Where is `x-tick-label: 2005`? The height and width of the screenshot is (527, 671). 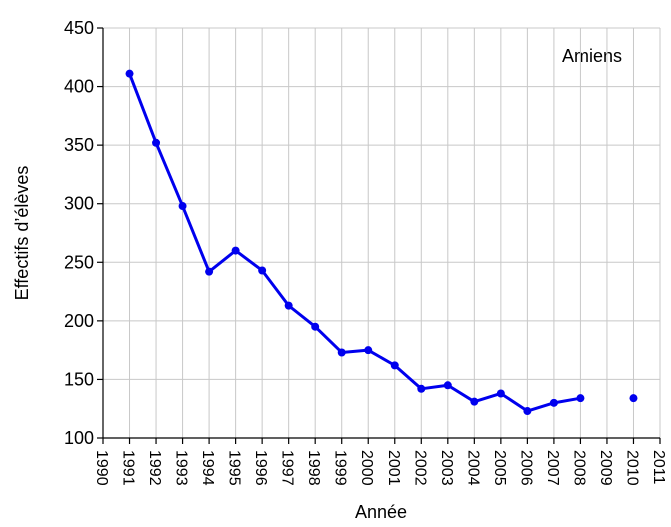
x-tick-label: 2005 is located at coordinates (499, 468).